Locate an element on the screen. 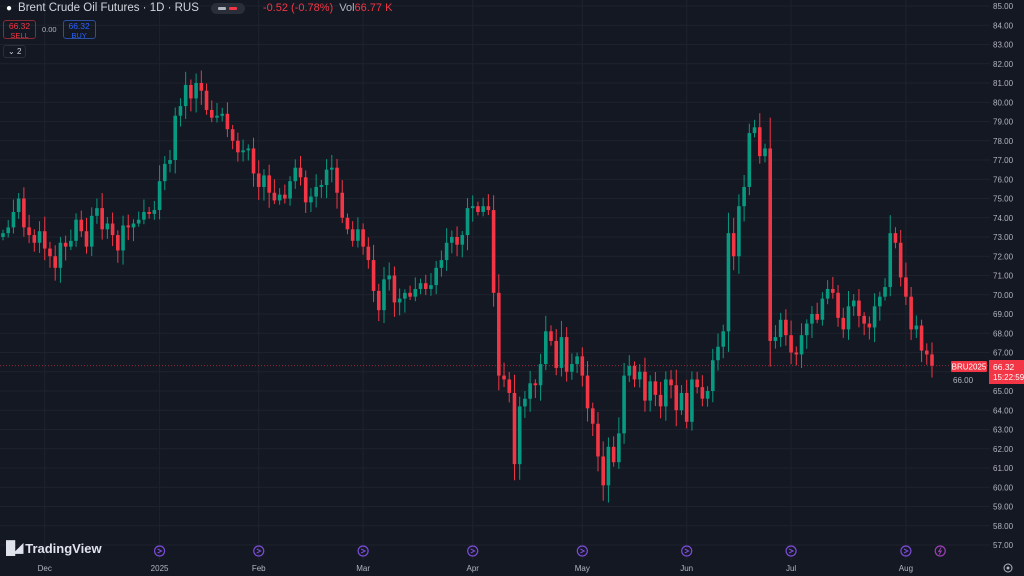 The height and width of the screenshot is (576, 1024). legend-toggle is located at coordinates (227, 8).